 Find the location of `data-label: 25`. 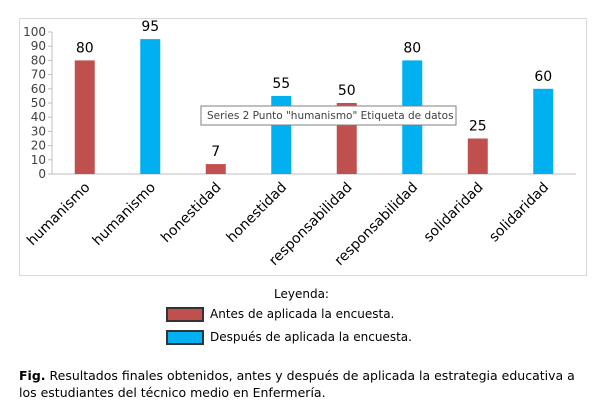

data-label: 25 is located at coordinates (478, 127).